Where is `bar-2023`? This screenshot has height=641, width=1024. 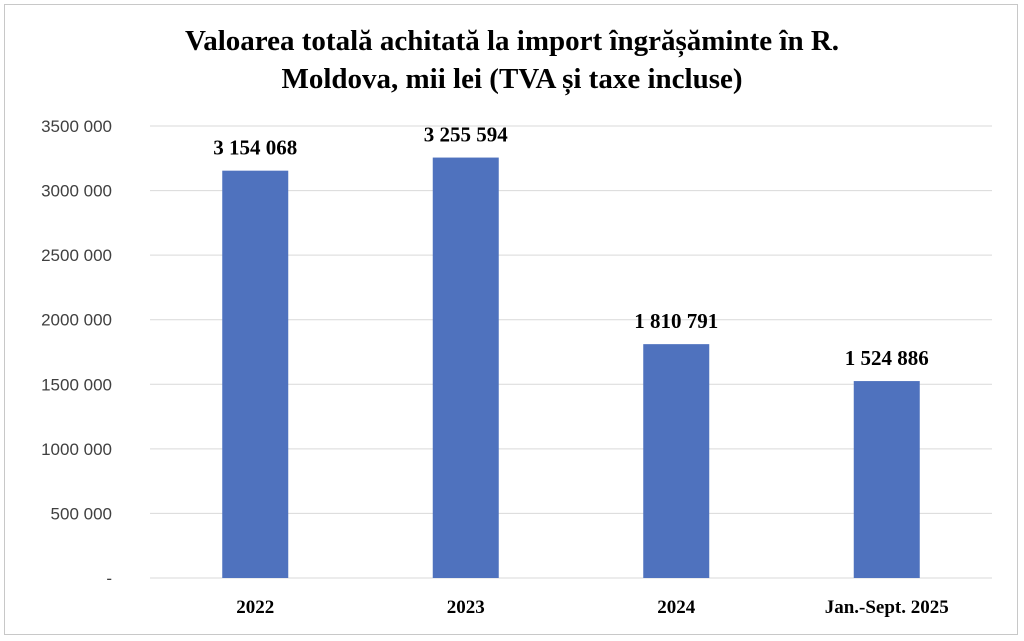
bar-2023 is located at coordinates (465, 367).